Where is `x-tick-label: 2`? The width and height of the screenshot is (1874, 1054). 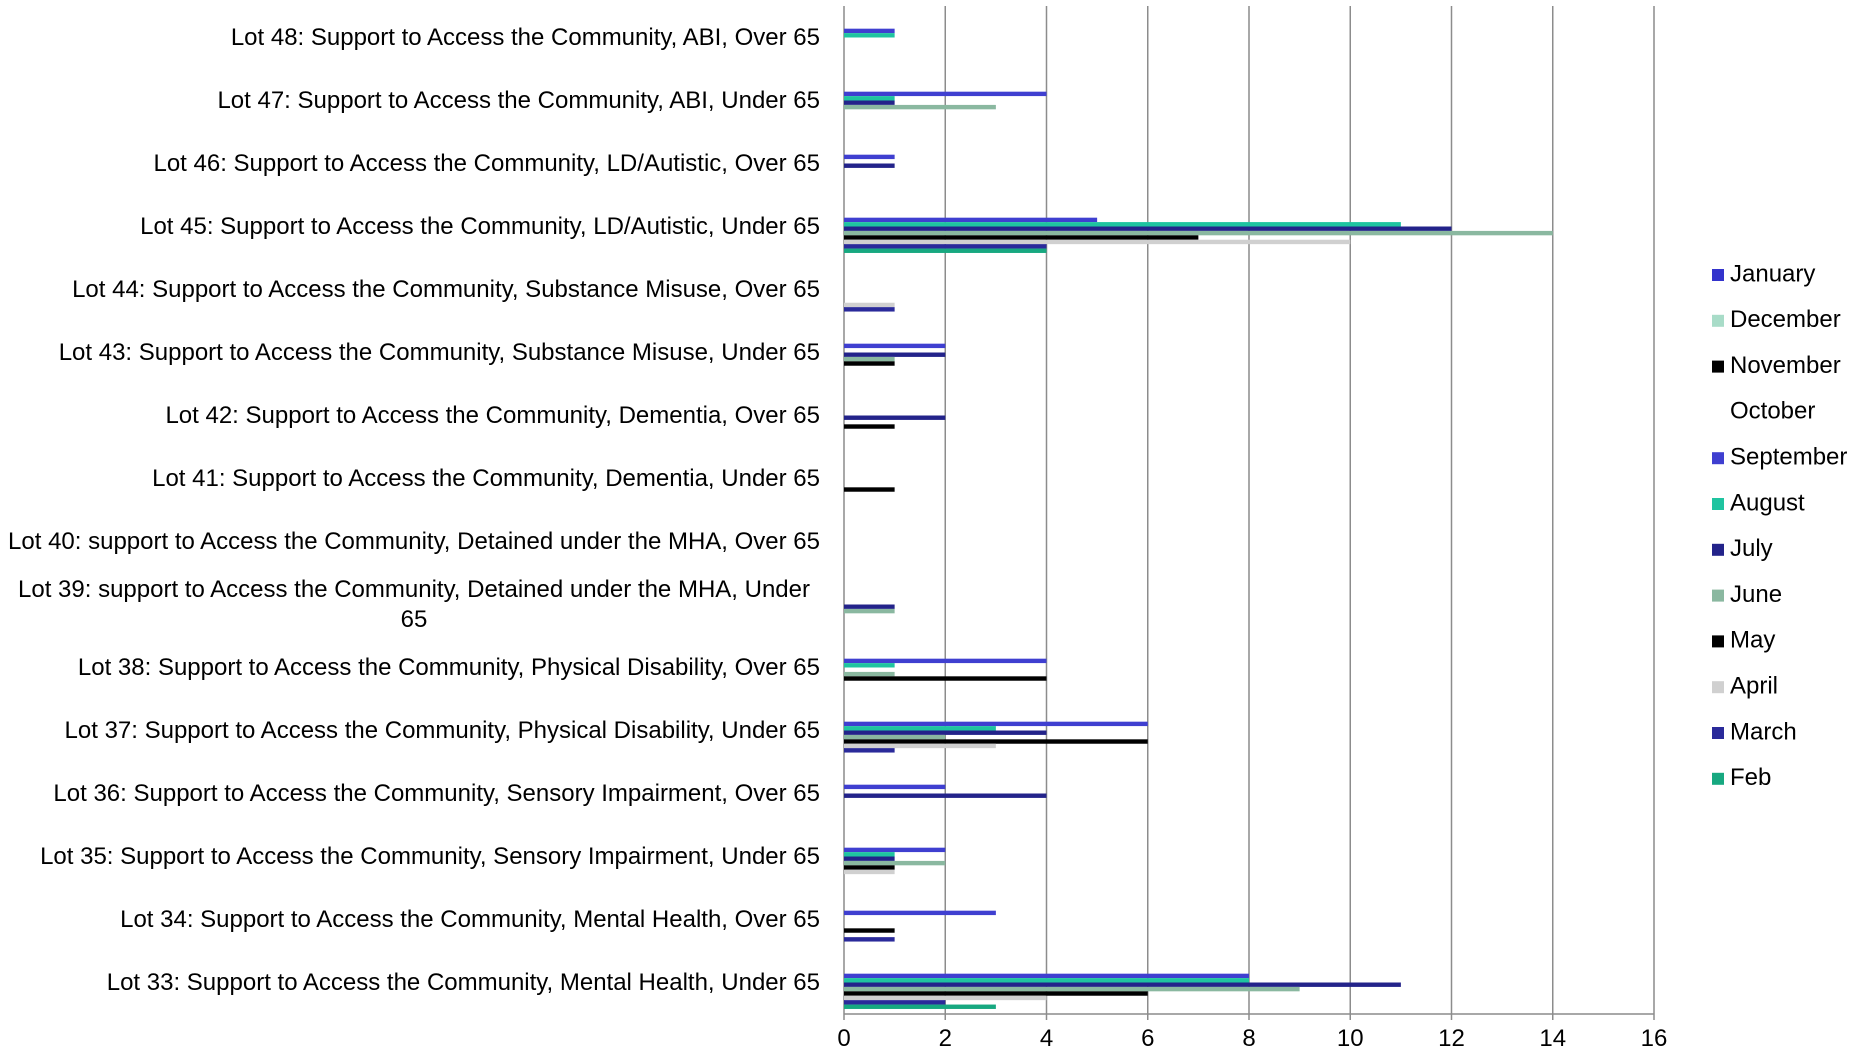 x-tick-label: 2 is located at coordinates (945, 1038).